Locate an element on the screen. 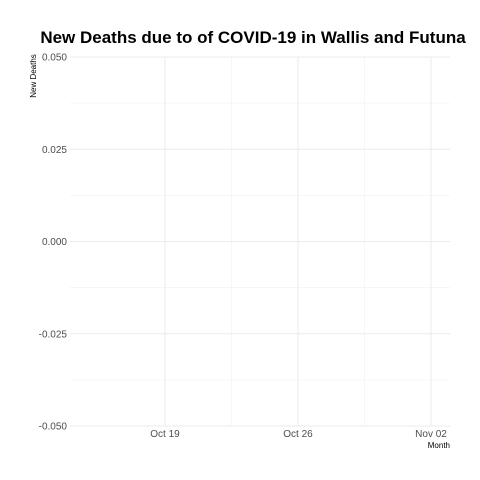  x-tick-label: Nov 02 is located at coordinates (431, 434).